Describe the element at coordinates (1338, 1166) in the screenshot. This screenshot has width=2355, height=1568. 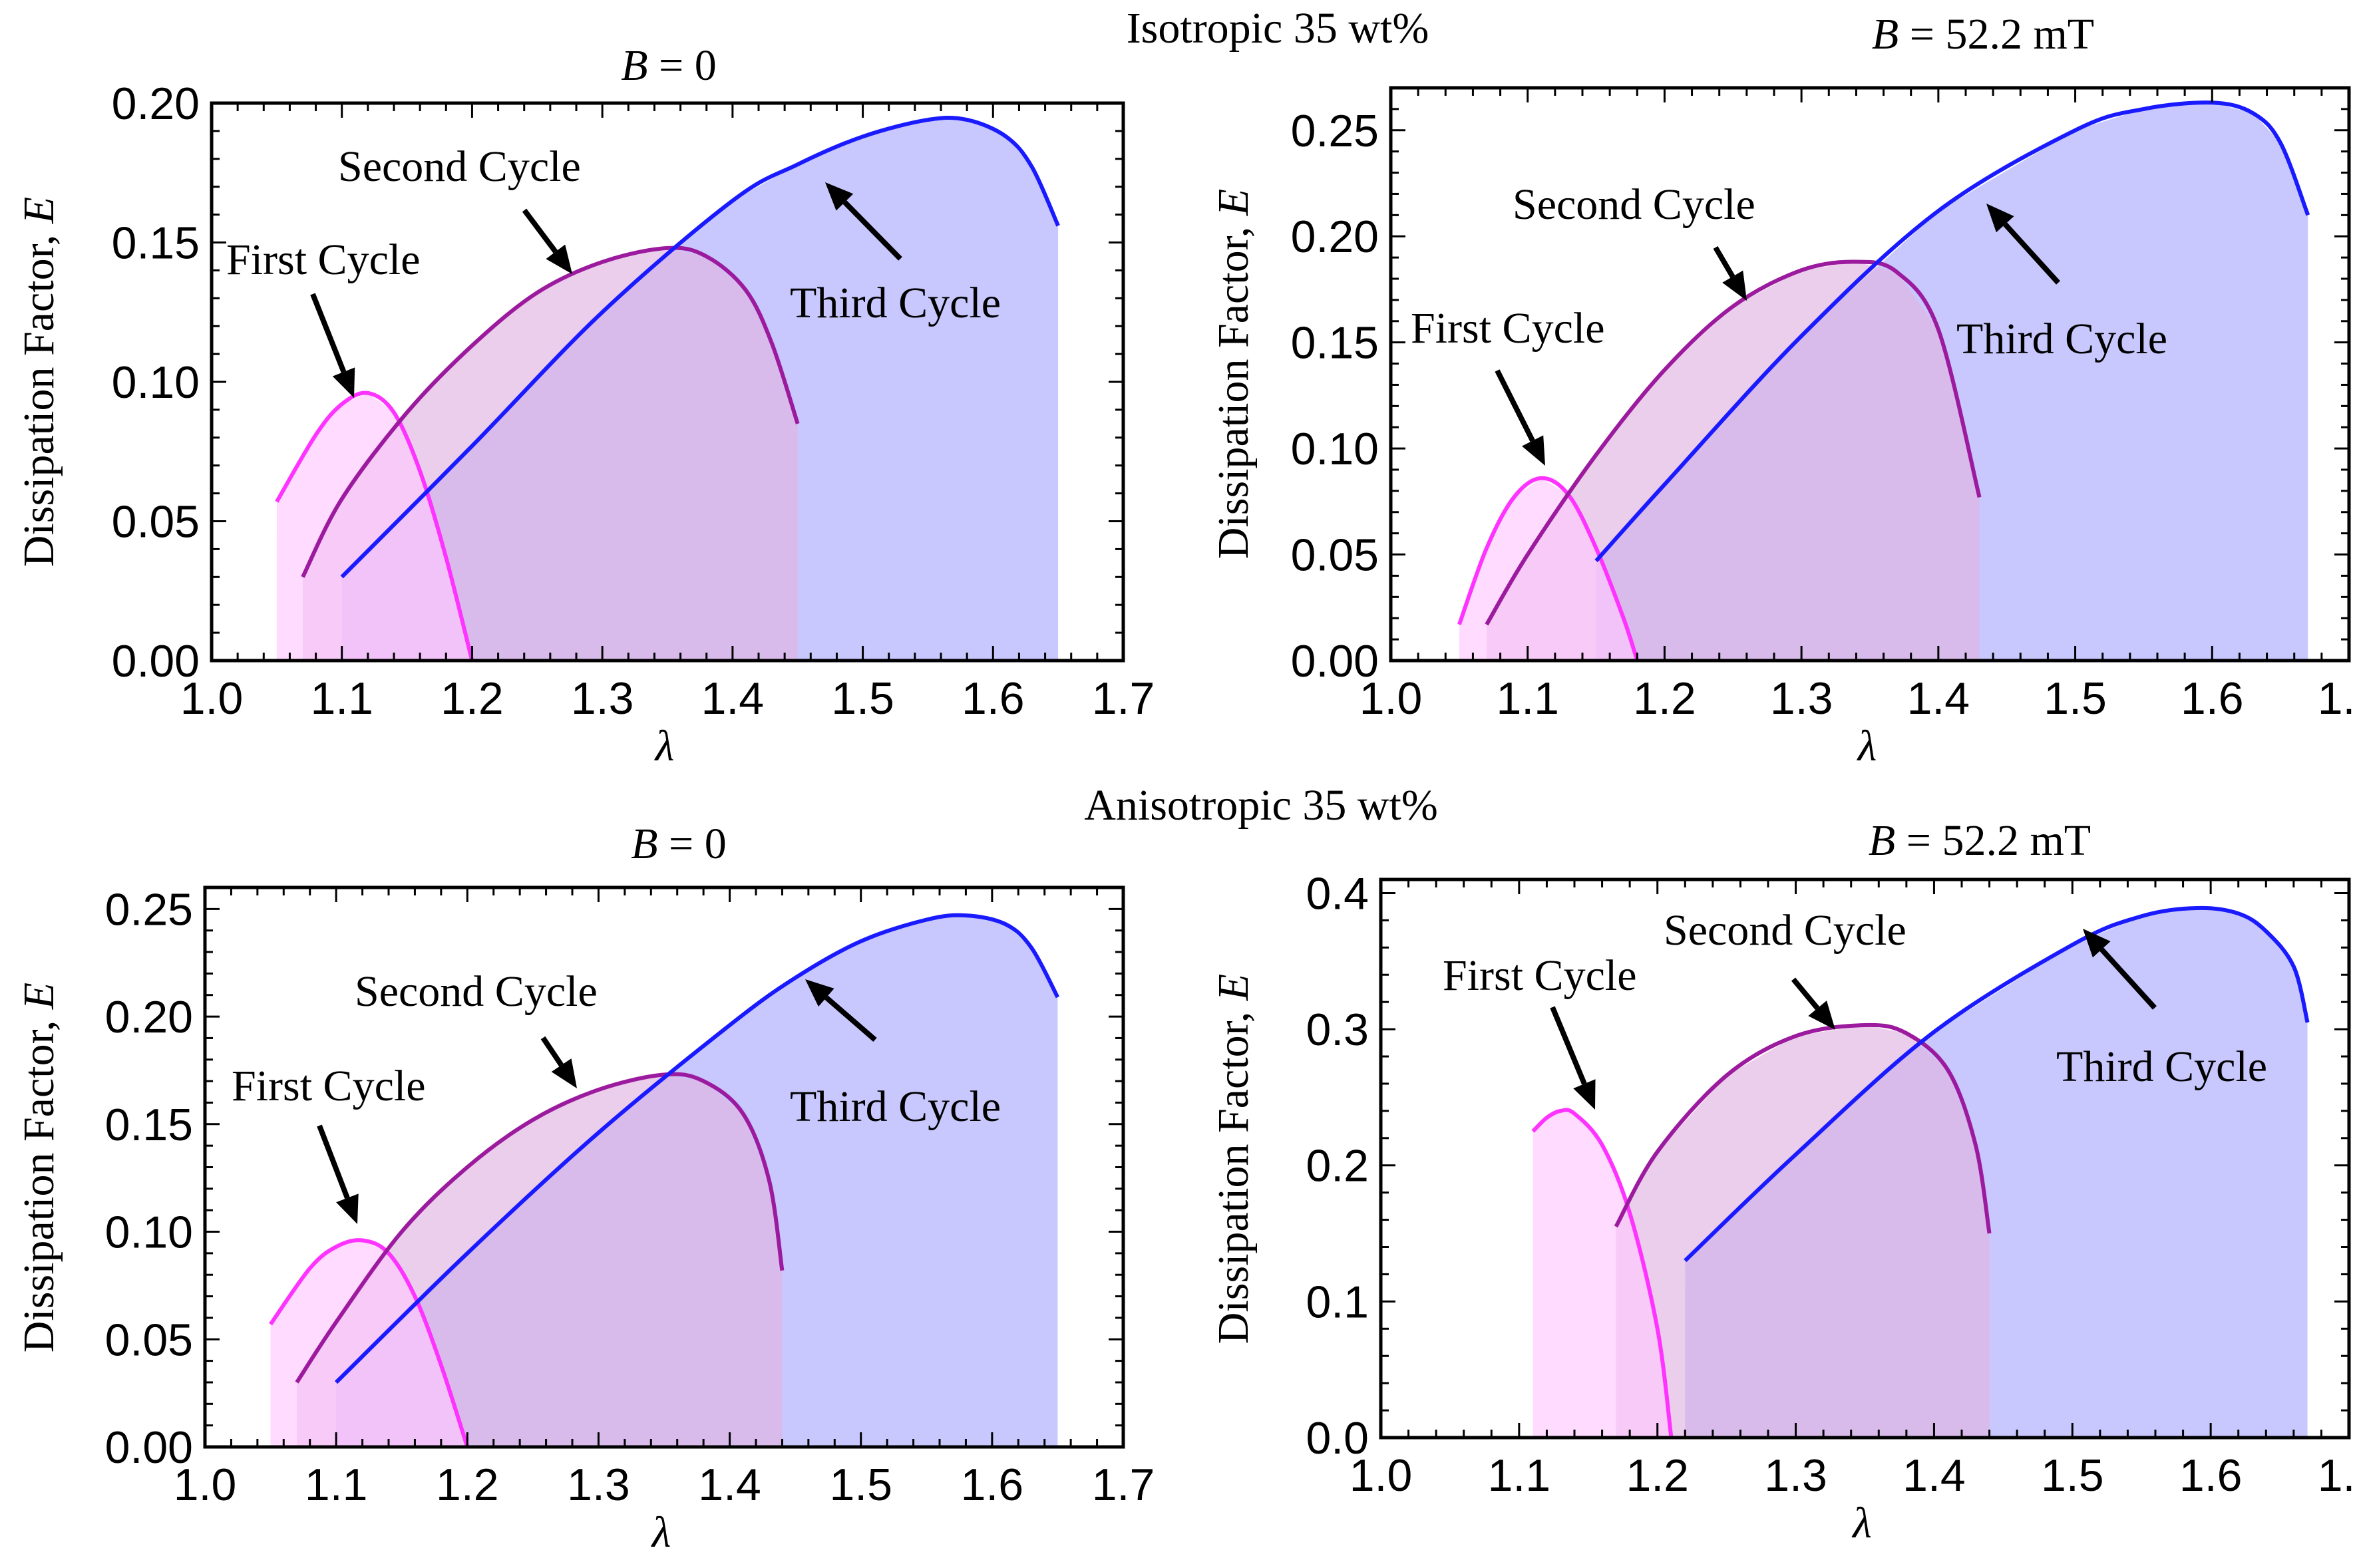
I see `y-tick-label: 0.2` at that location.